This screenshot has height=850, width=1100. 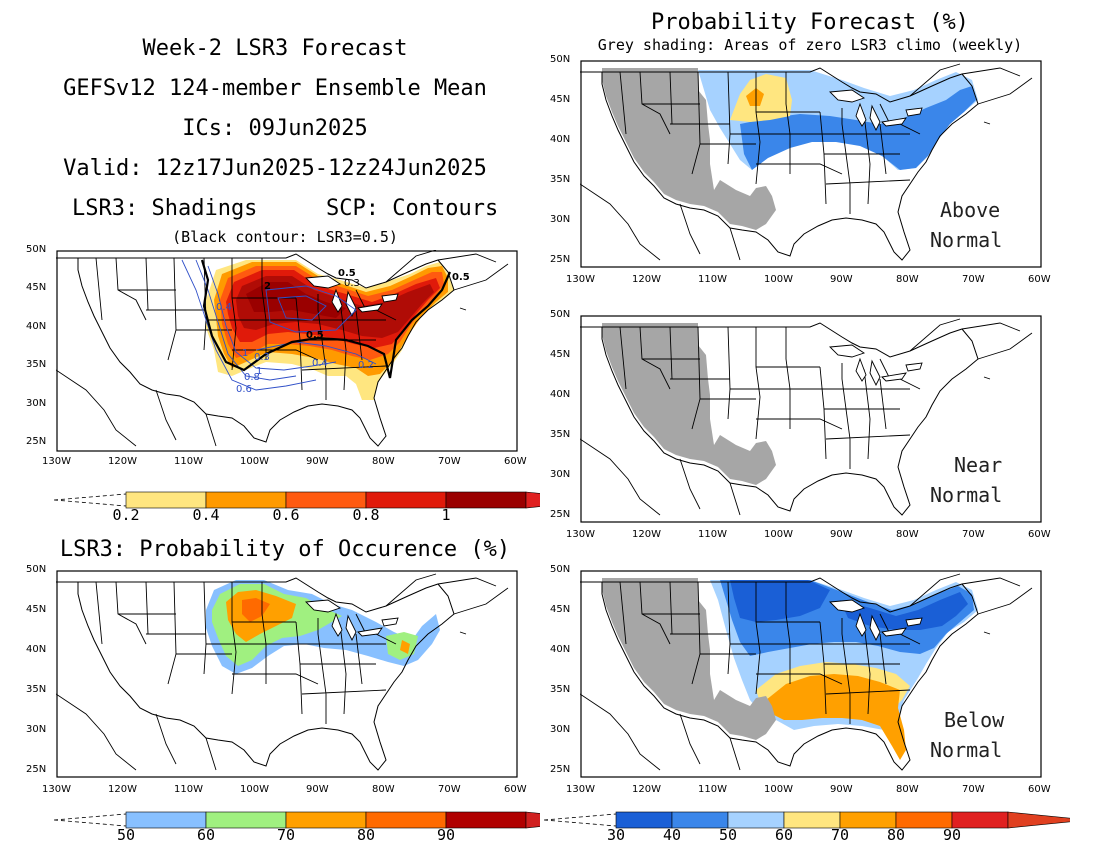 What do you see at coordinates (285, 549) in the screenshot?
I see `occurrence-title: LSR3: Probability of Occurence (%)` at bounding box center [285, 549].